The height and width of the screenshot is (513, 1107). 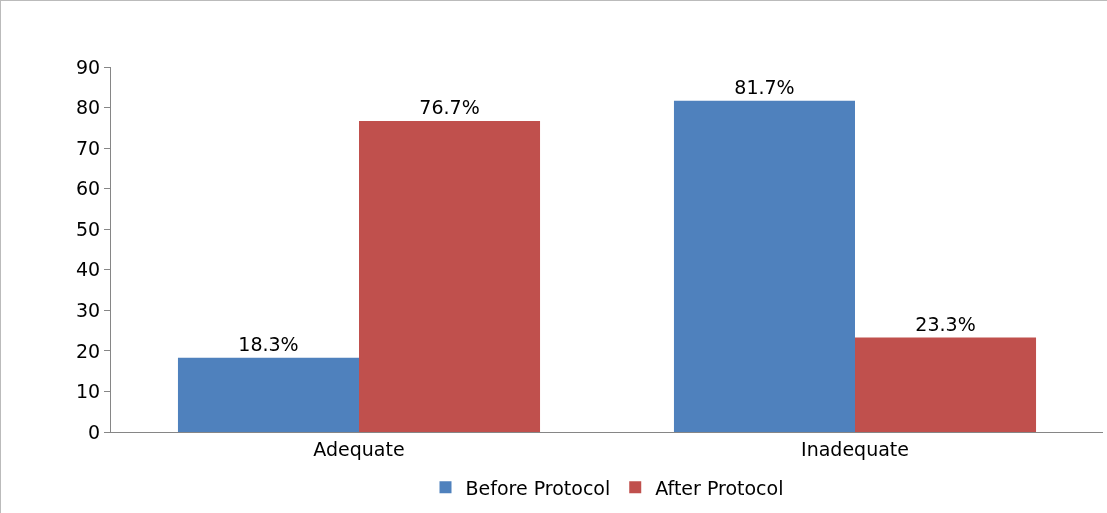 I want to click on data-label: 81.7%, so click(x=764, y=86).